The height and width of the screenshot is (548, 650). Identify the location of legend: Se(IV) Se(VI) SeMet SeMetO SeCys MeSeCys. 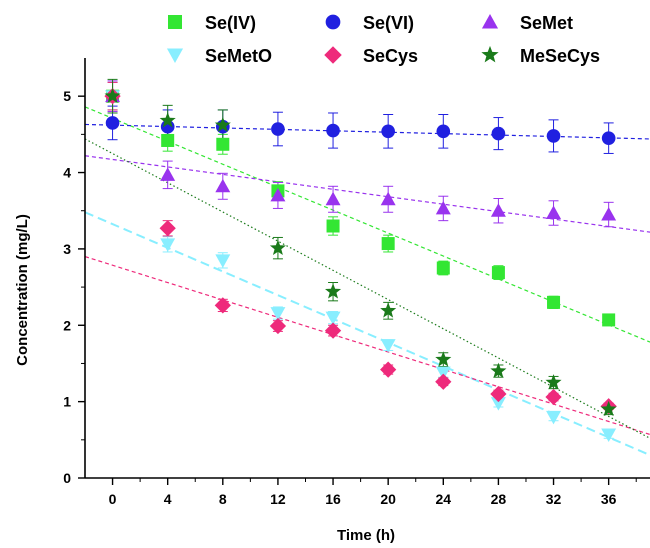
(383, 39).